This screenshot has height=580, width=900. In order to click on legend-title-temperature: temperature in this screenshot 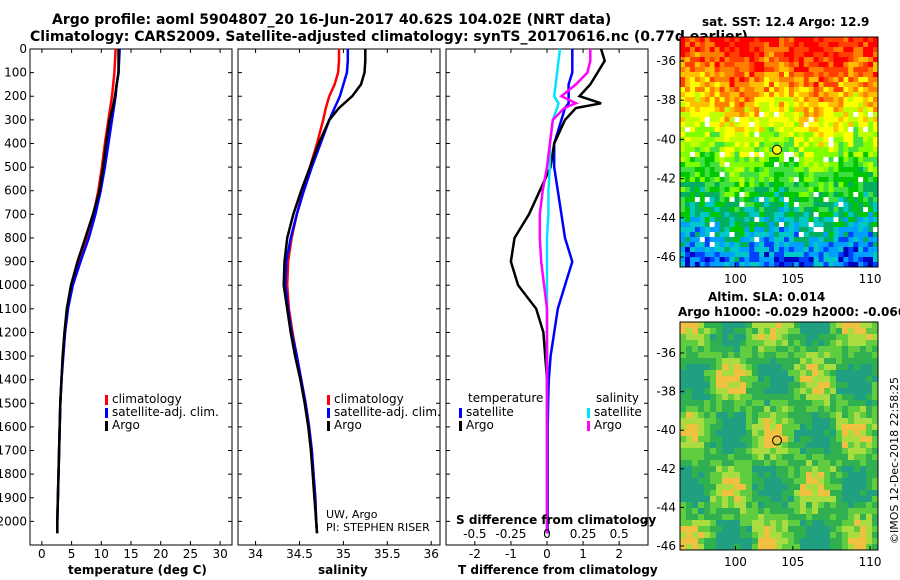, I will do `click(505, 398)`.